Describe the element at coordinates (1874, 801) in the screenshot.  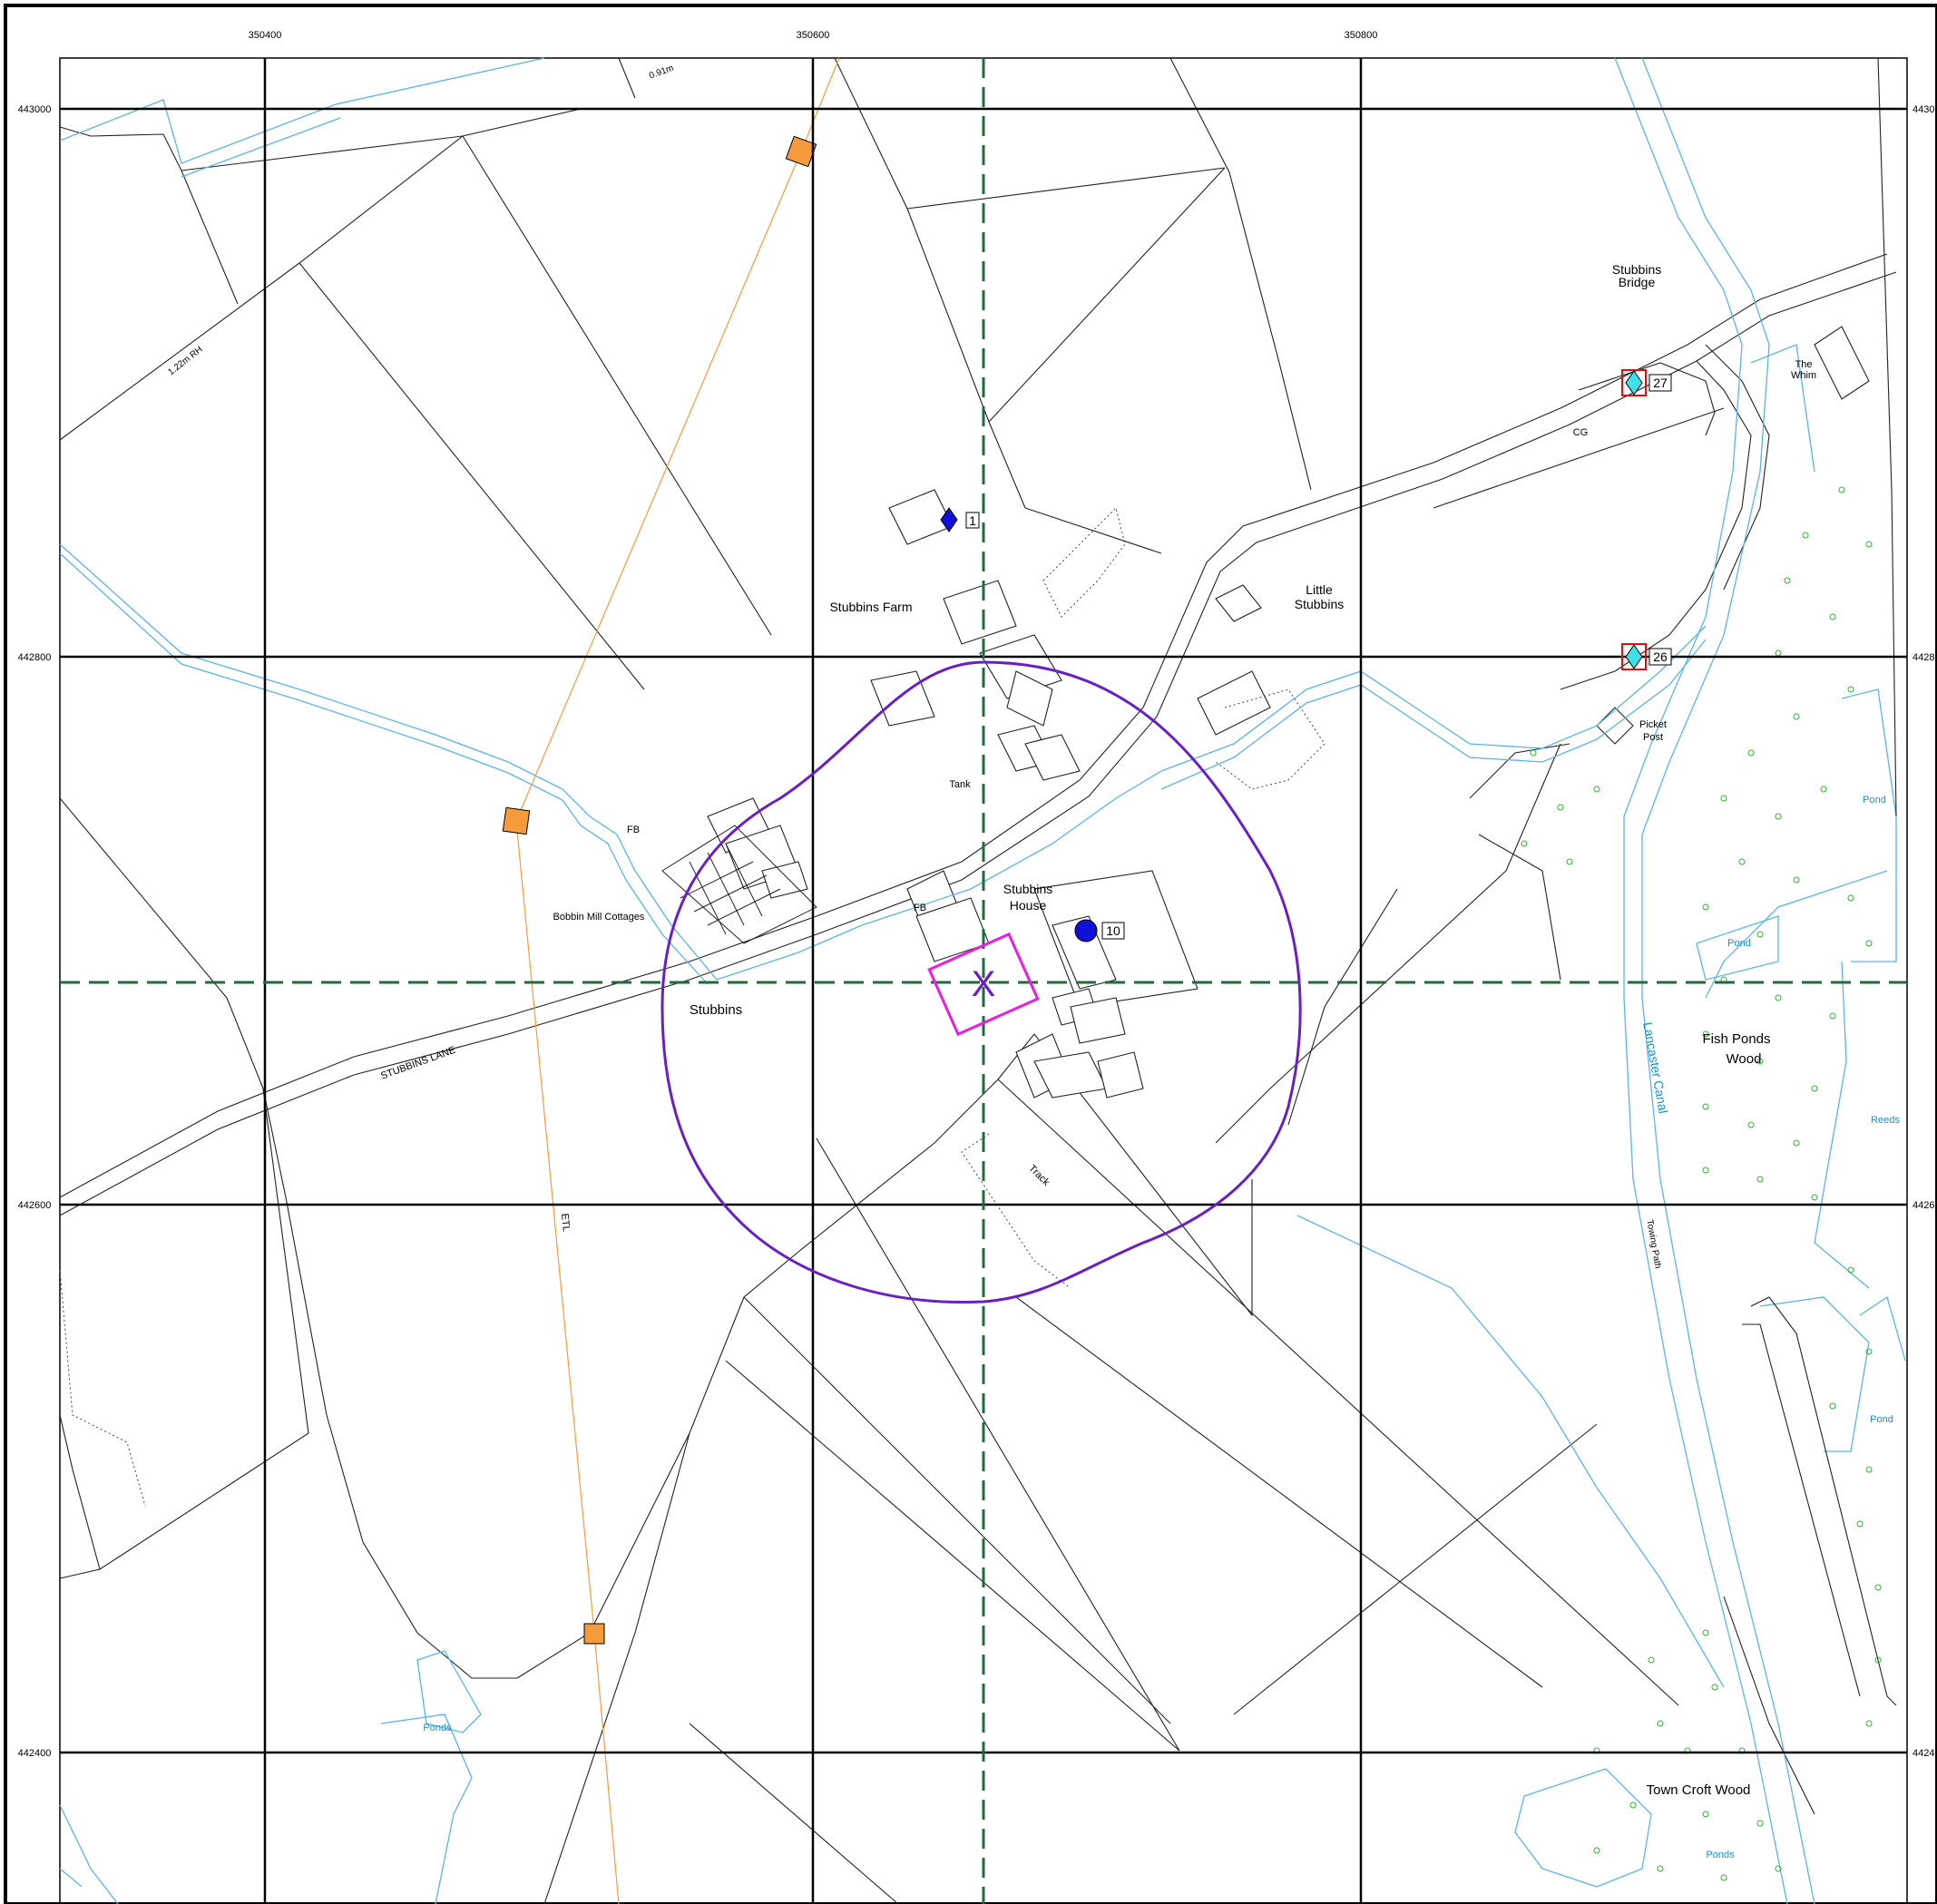
I see `label-pond-1: Pond` at that location.